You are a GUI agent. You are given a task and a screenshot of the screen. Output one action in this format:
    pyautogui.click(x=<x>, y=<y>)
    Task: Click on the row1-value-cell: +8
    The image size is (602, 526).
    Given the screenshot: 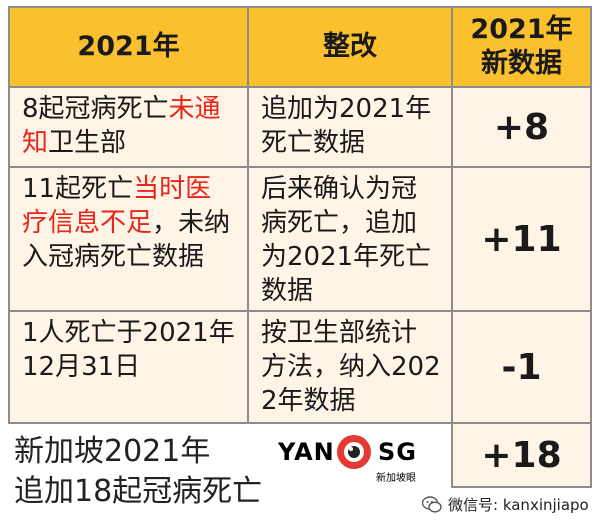 What is the action you would take?
    pyautogui.click(x=521, y=127)
    